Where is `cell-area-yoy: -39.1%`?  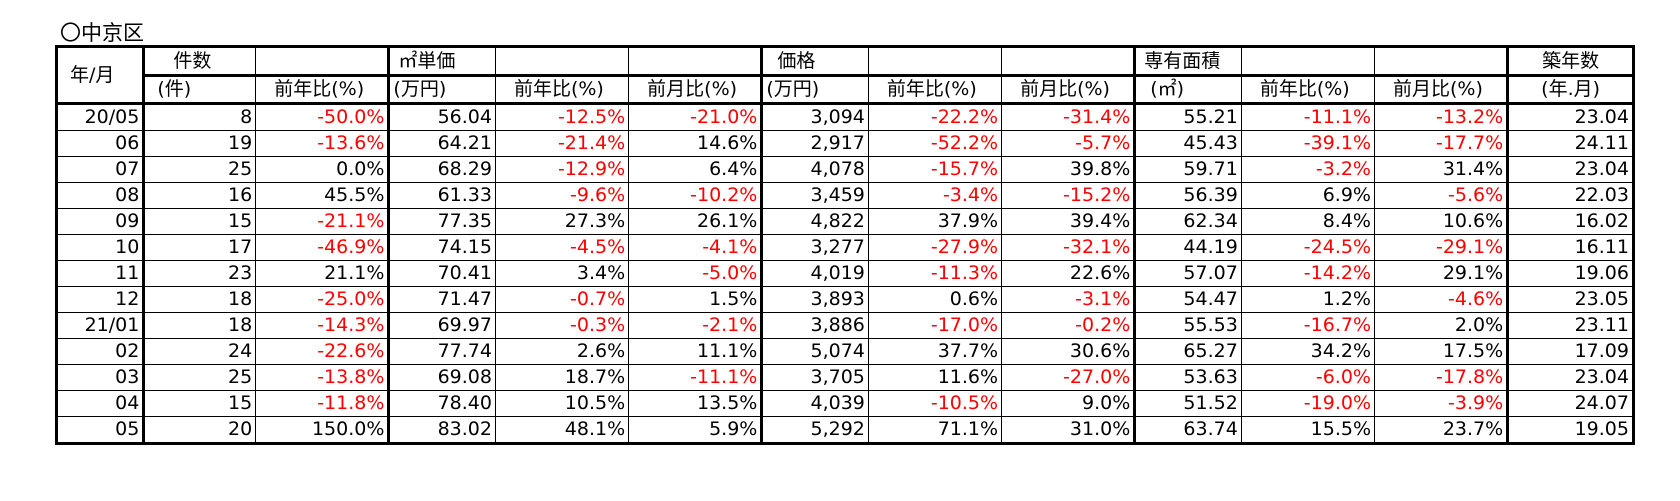
cell-area-yoy: -39.1% is located at coordinates (1308, 143).